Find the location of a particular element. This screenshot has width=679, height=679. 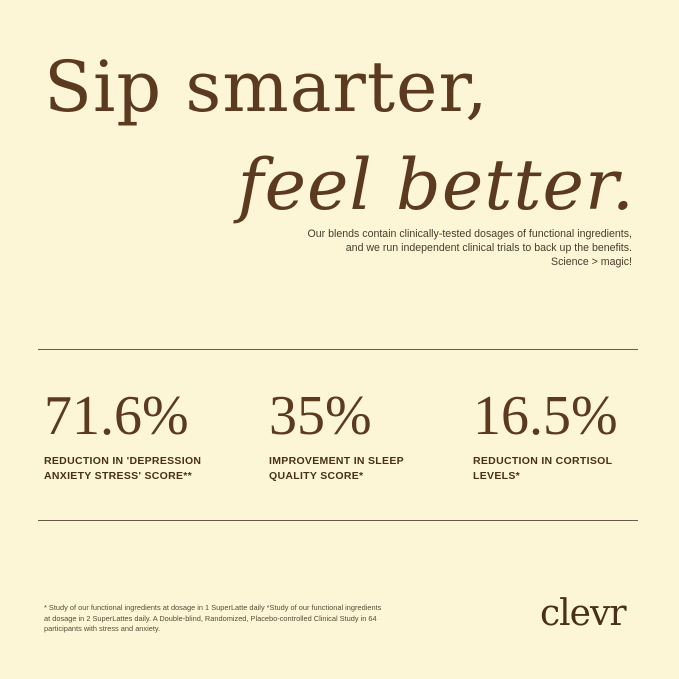

stat-sleep: 35% IMPROVEMENT IN SLEEP QUALITY SCORE* is located at coordinates (336, 436).